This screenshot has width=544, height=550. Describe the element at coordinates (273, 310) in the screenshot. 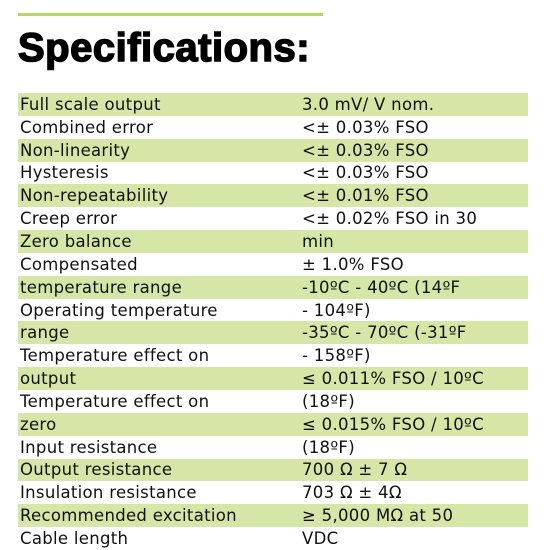

I see `spec-row: Operating temperature - 104ºF)` at that location.